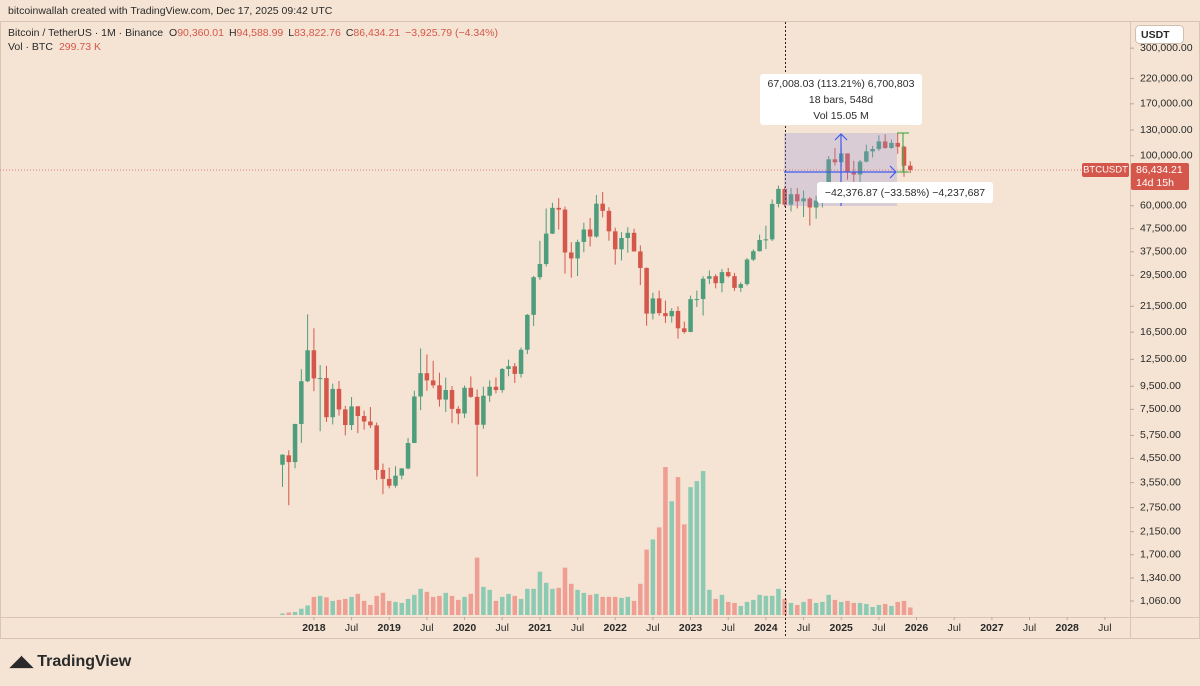  Describe the element at coordinates (841, 99) in the screenshot. I see `measure-tooltip` at that location.